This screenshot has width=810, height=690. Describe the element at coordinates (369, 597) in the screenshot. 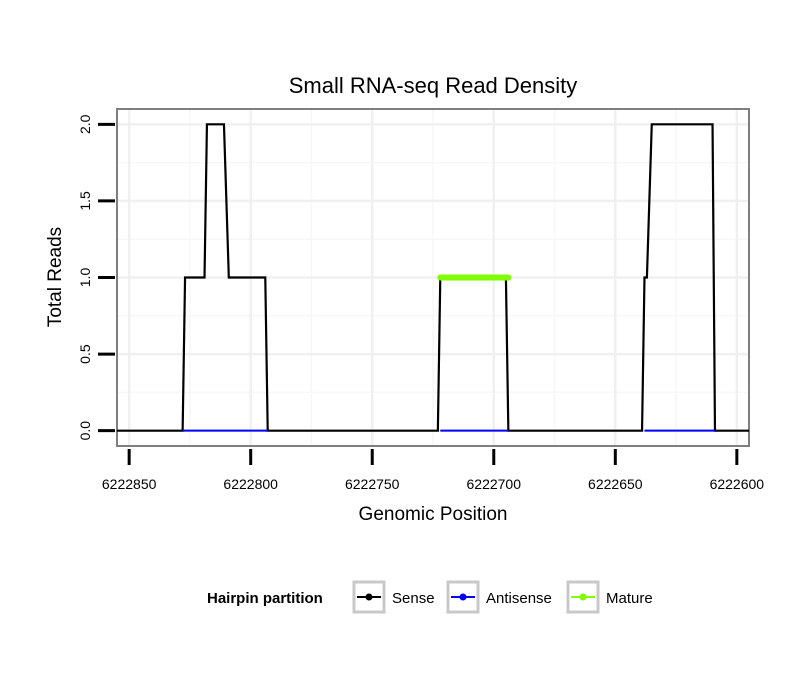

I see `legend-key-dot-sense` at that location.